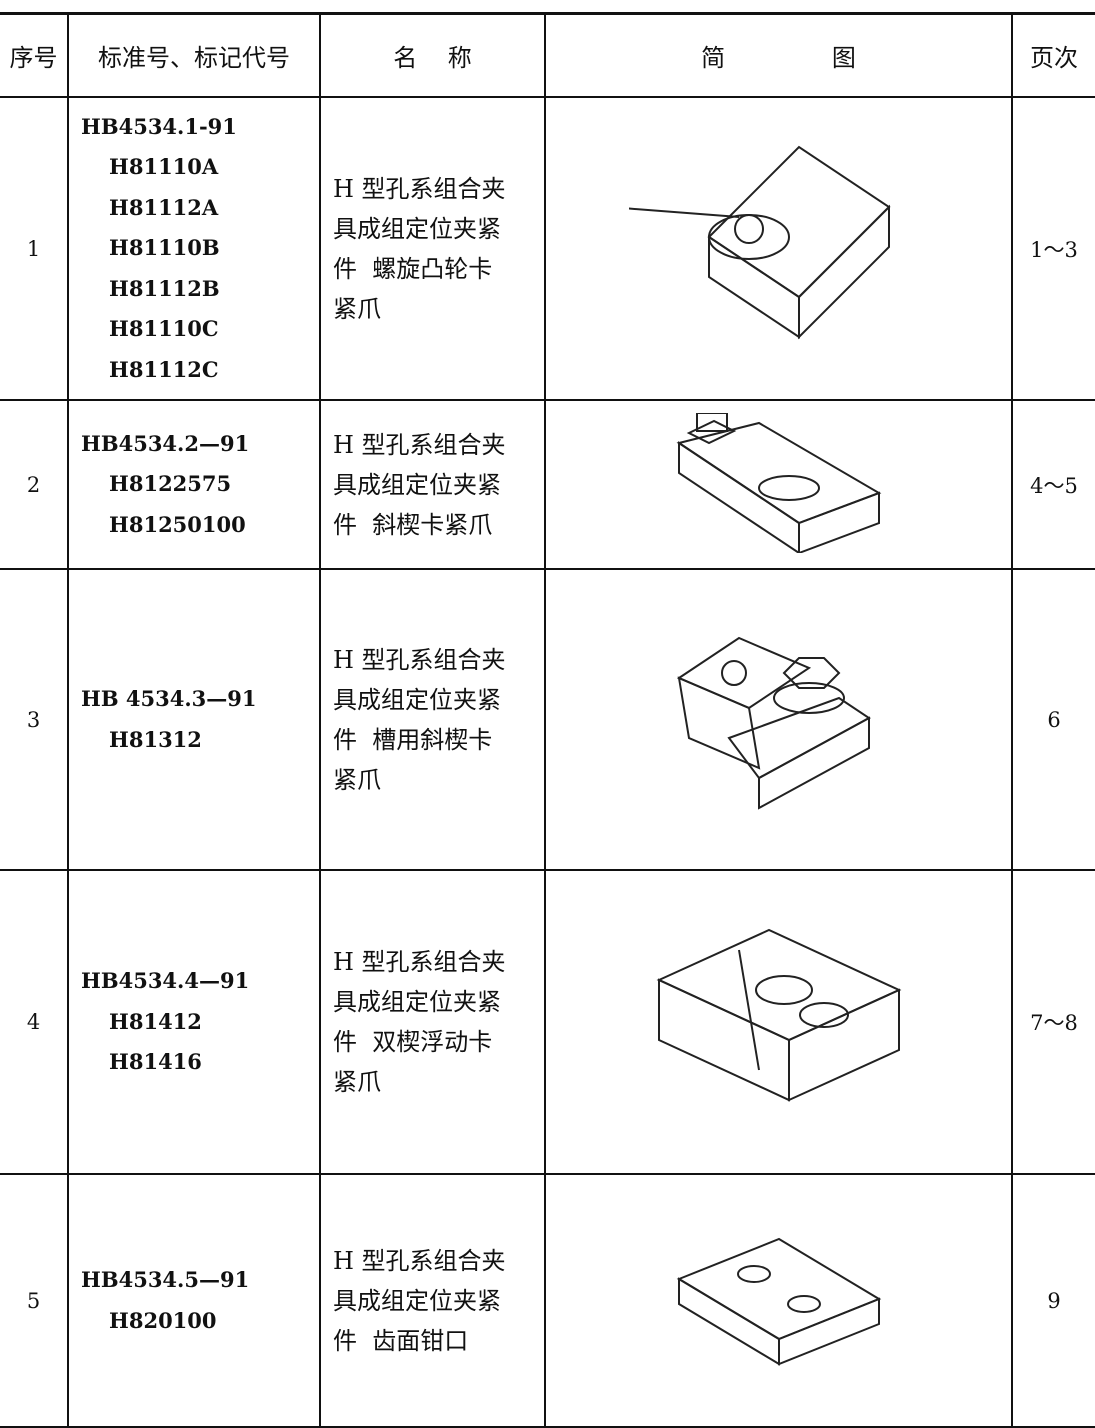 The image size is (1095, 1428). I want to click on code-line: HB4534.4—91, so click(165, 981).